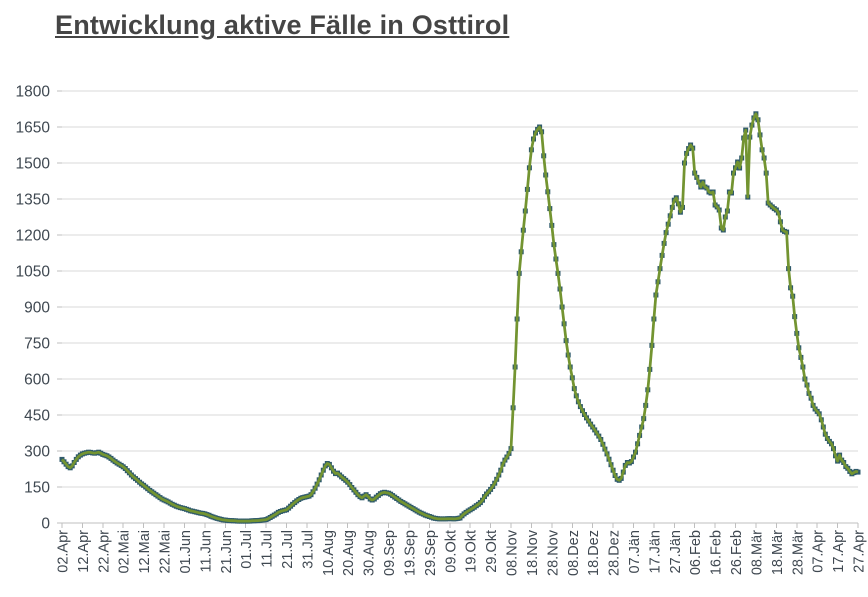 Image resolution: width=868 pixels, height=597 pixels. I want to click on x-tick-label: 11.Jun, so click(206, 551).